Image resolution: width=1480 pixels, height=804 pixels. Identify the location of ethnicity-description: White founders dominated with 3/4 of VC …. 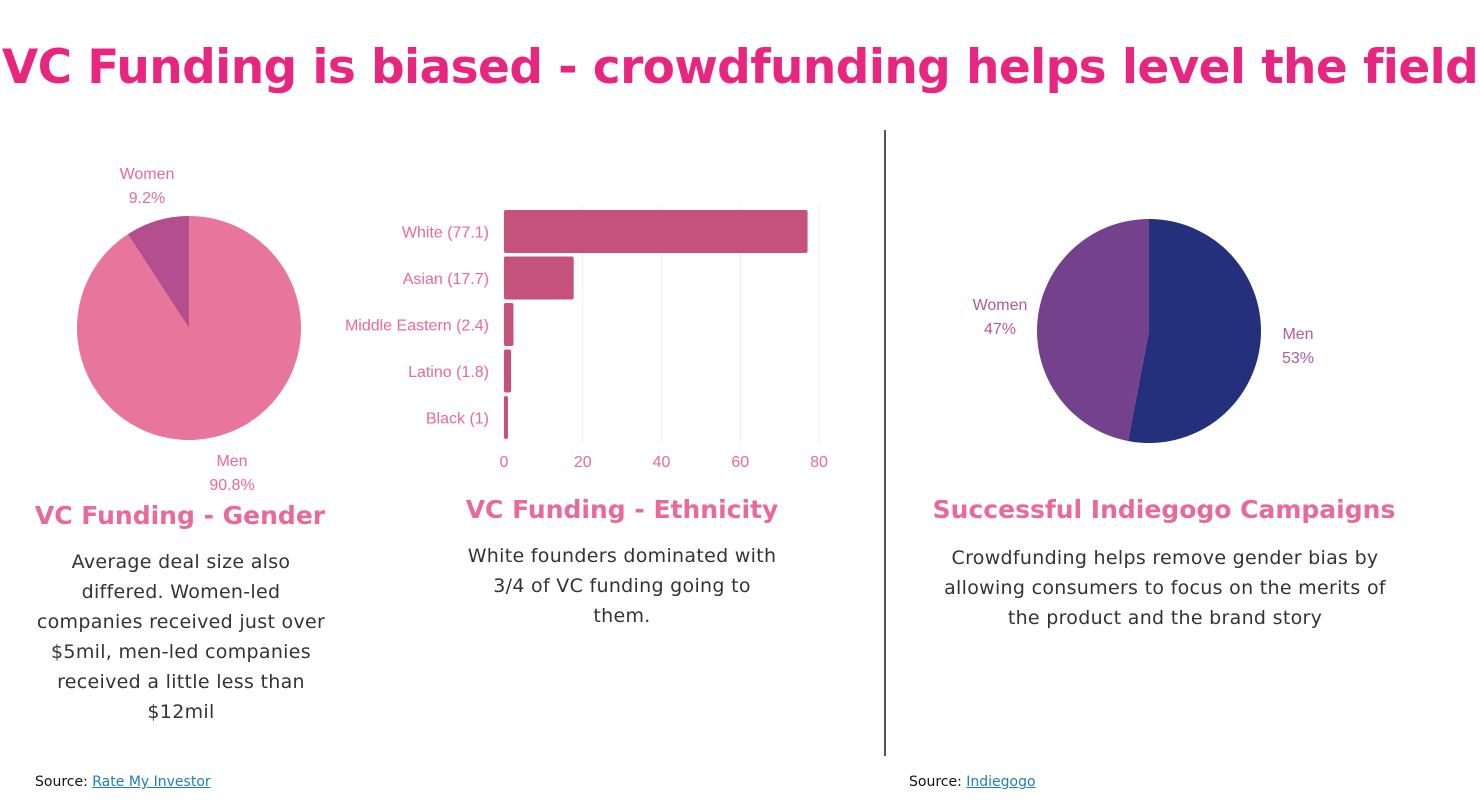
(622, 586).